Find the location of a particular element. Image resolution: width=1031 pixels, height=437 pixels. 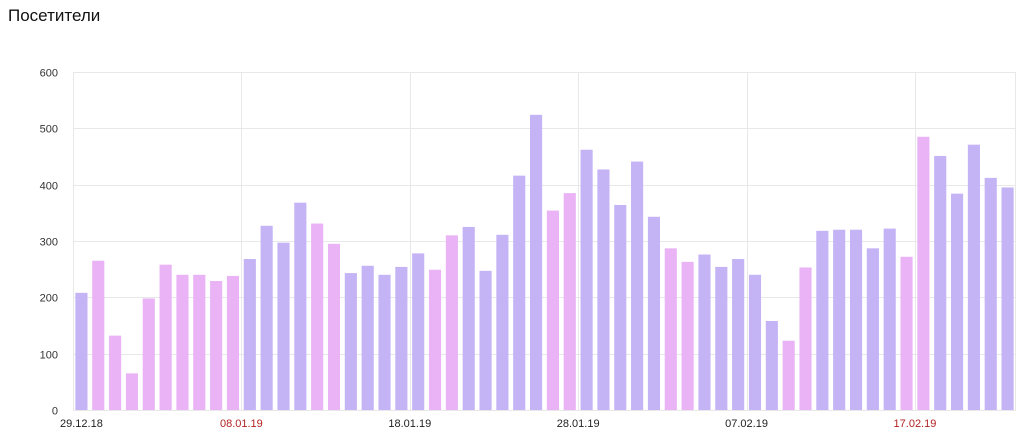

bar-17.01.19 is located at coordinates (401, 338).